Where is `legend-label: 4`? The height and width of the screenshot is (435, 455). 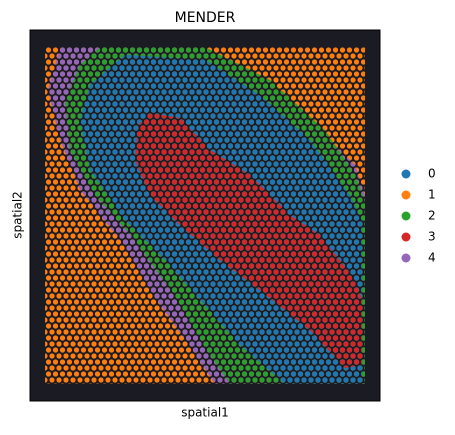
legend-label: 4 is located at coordinates (432, 258).